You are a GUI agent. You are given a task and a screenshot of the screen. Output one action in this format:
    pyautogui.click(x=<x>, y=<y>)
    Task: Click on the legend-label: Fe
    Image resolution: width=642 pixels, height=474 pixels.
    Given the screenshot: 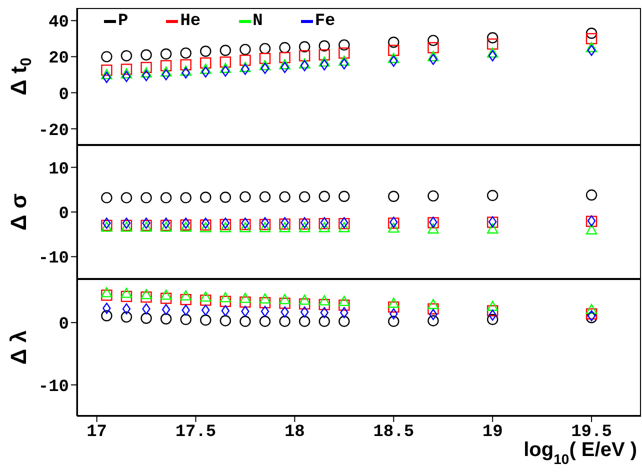 What is the action you would take?
    pyautogui.click(x=325, y=21)
    